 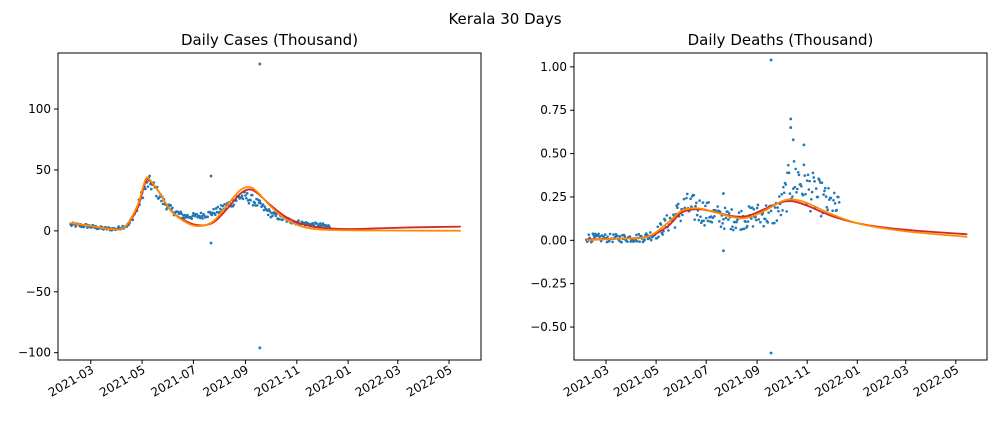 What do you see at coordinates (429, 380) in the screenshot?
I see `x-tick-label: 2022-05` at bounding box center [429, 380].